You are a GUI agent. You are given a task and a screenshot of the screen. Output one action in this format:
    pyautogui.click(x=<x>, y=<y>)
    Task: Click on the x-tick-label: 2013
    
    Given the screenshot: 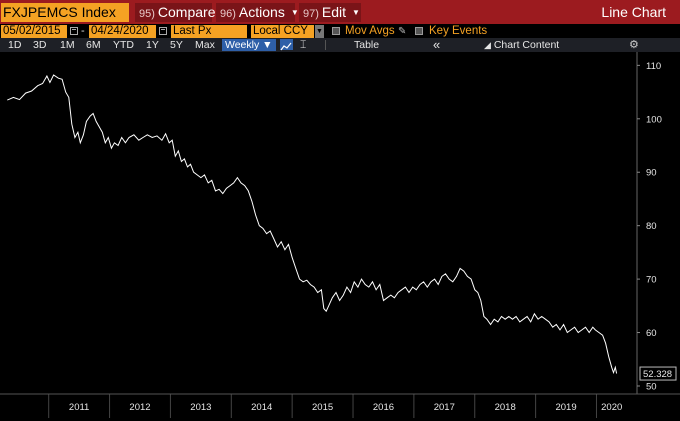 What is the action you would take?
    pyautogui.click(x=200, y=407)
    